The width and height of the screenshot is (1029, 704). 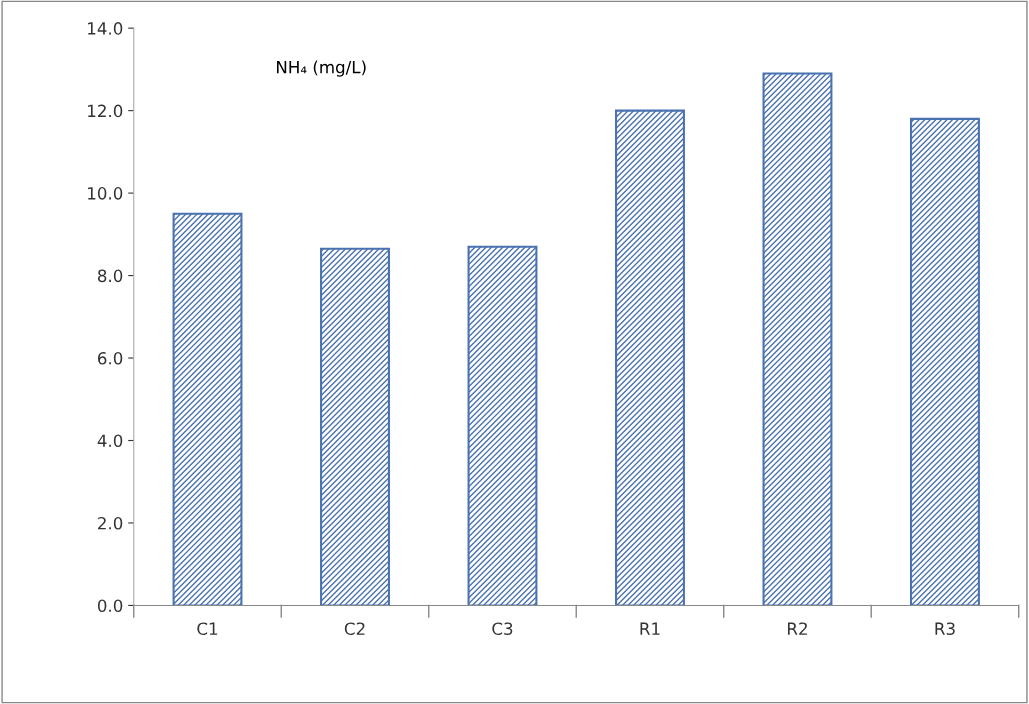 I want to click on x-tick-label: C3, so click(x=502, y=629).